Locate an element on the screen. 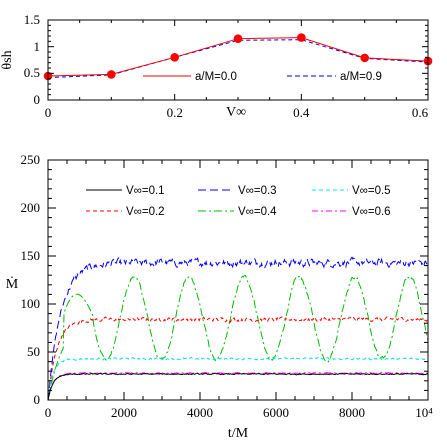  legend-label-a09: a/M=0.9 is located at coordinates (361, 77).